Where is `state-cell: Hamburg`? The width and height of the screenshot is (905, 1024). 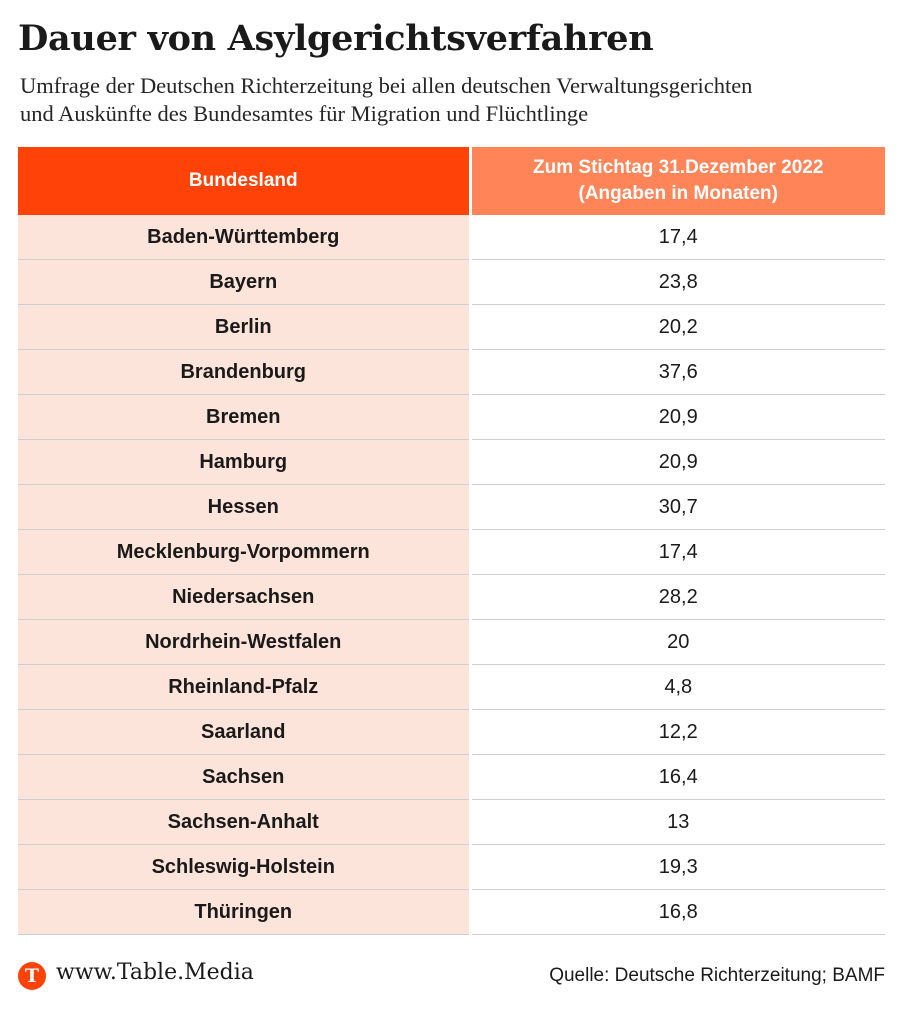
state-cell: Hamburg is located at coordinates (245, 462).